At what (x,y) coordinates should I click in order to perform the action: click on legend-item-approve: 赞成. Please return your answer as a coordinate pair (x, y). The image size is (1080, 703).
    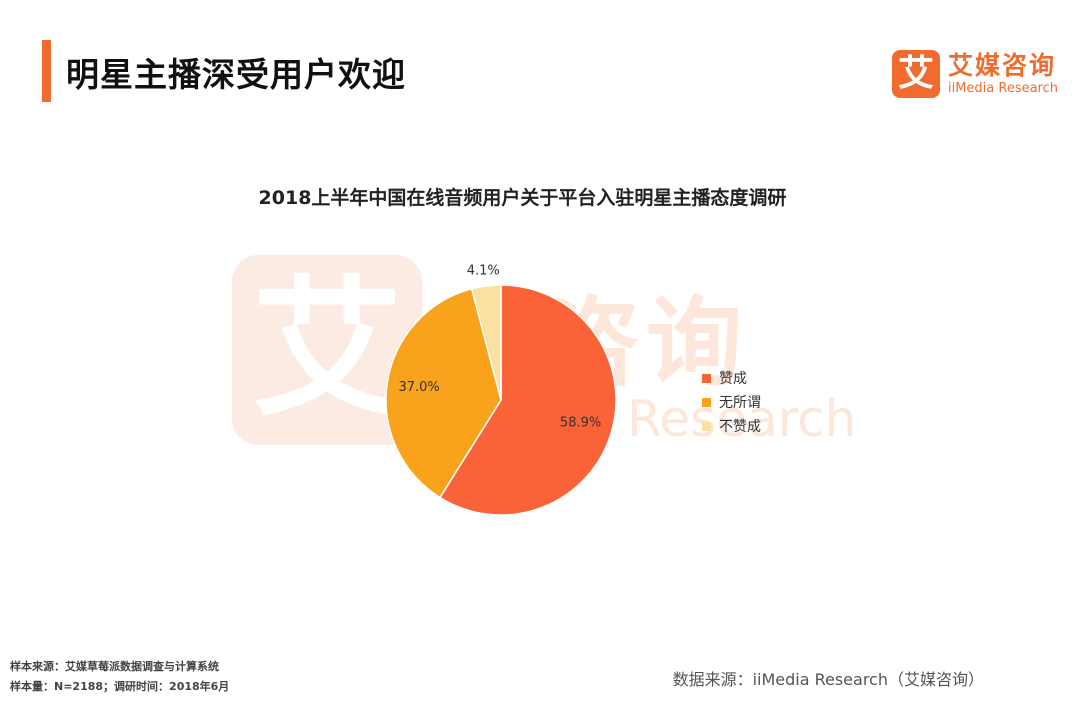
    Looking at the image, I should click on (731, 378).